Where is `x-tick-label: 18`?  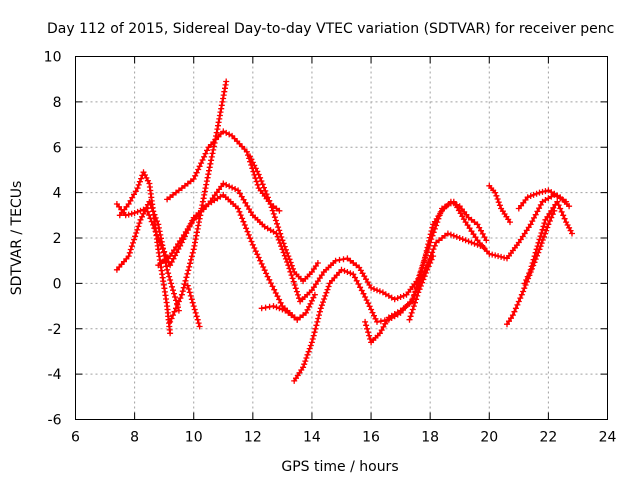 x-tick-label: 18 is located at coordinates (430, 438).